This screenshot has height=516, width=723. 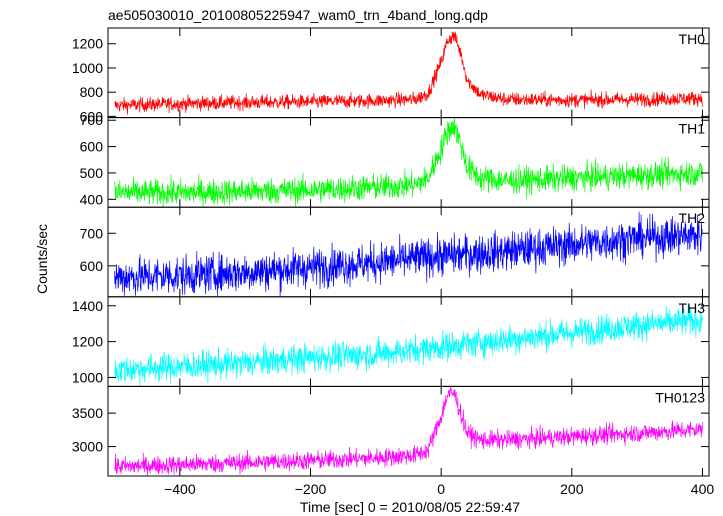 I want to click on series-line-th0, so click(x=408, y=73).